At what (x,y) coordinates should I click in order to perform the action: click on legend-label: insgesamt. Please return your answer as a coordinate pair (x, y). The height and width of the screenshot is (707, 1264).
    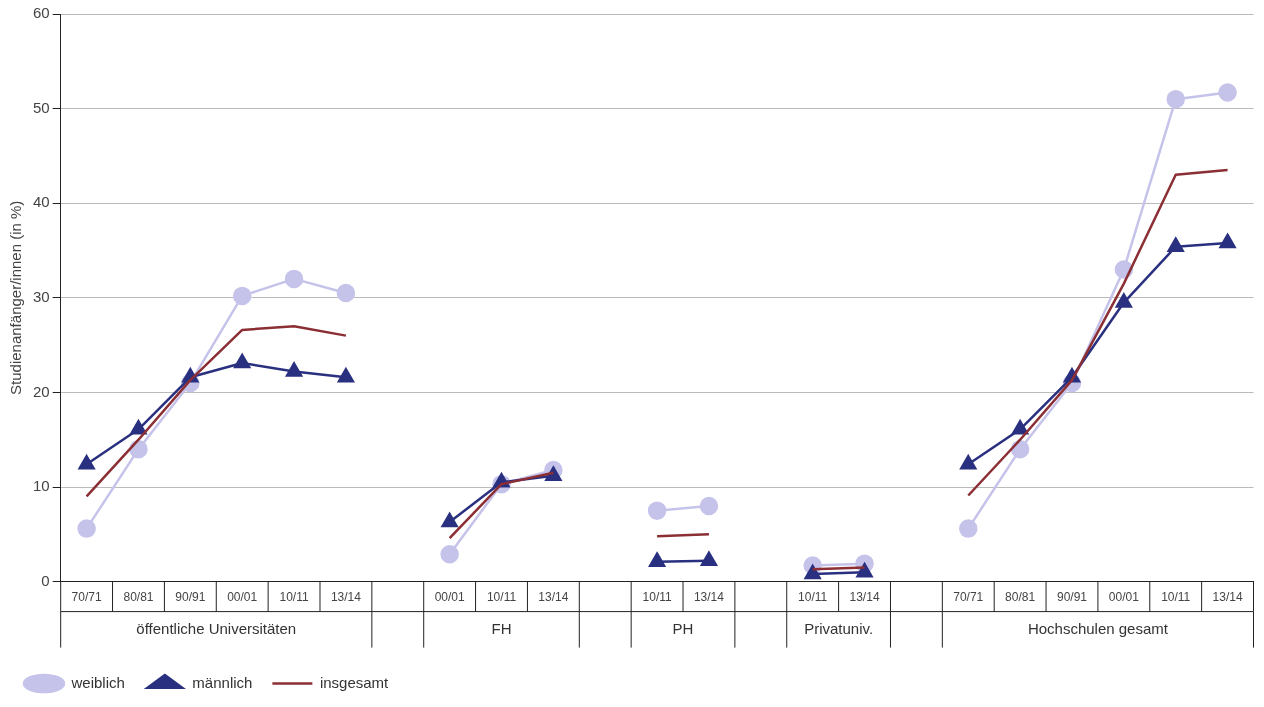
    Looking at the image, I should click on (354, 682).